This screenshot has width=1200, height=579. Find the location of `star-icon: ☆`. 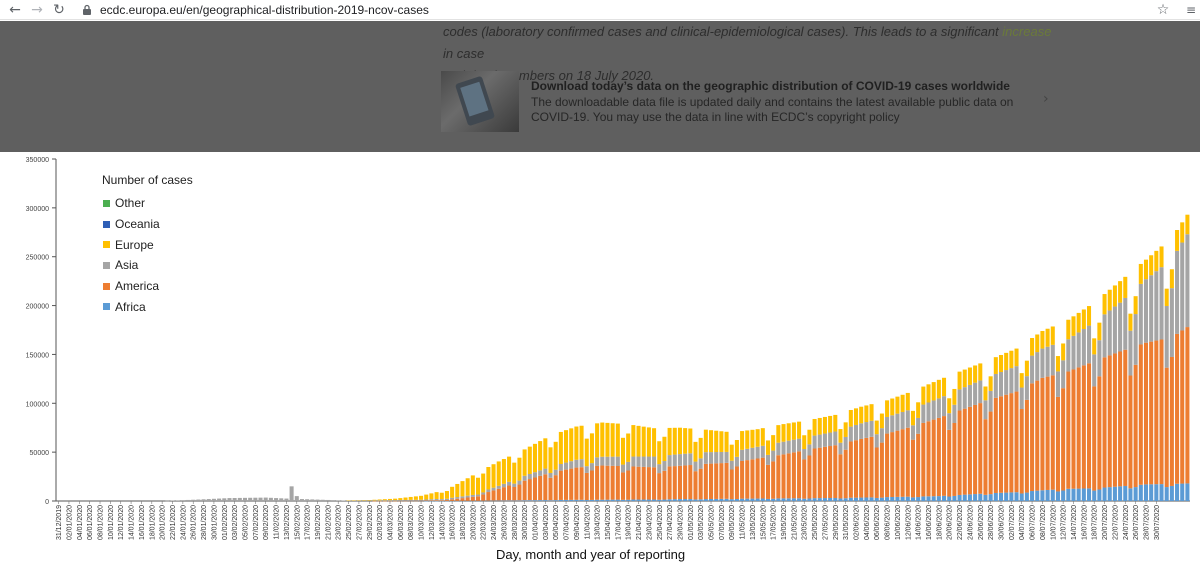

star-icon: ☆ is located at coordinates (1163, 9).